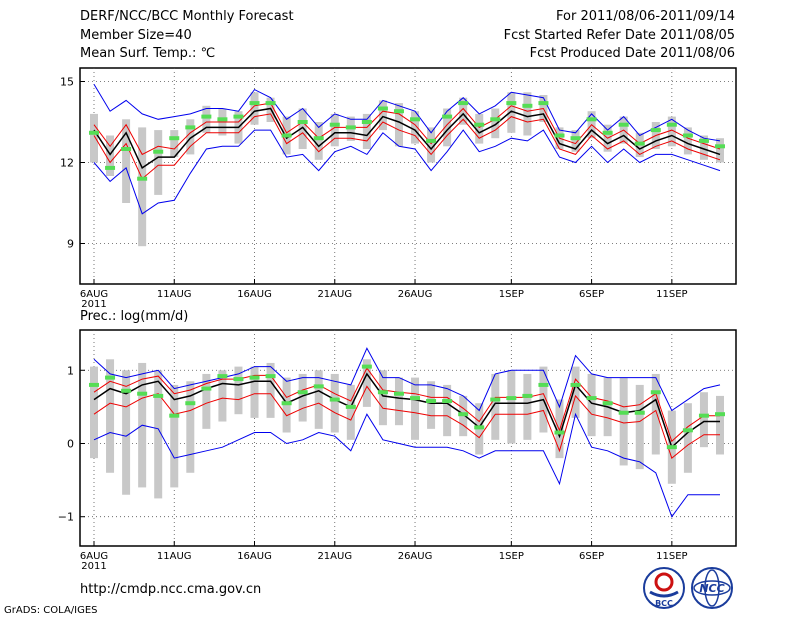 This screenshot has height=618, width=800. I want to click on temp-x-tick-label: 16AUG, so click(254, 294).